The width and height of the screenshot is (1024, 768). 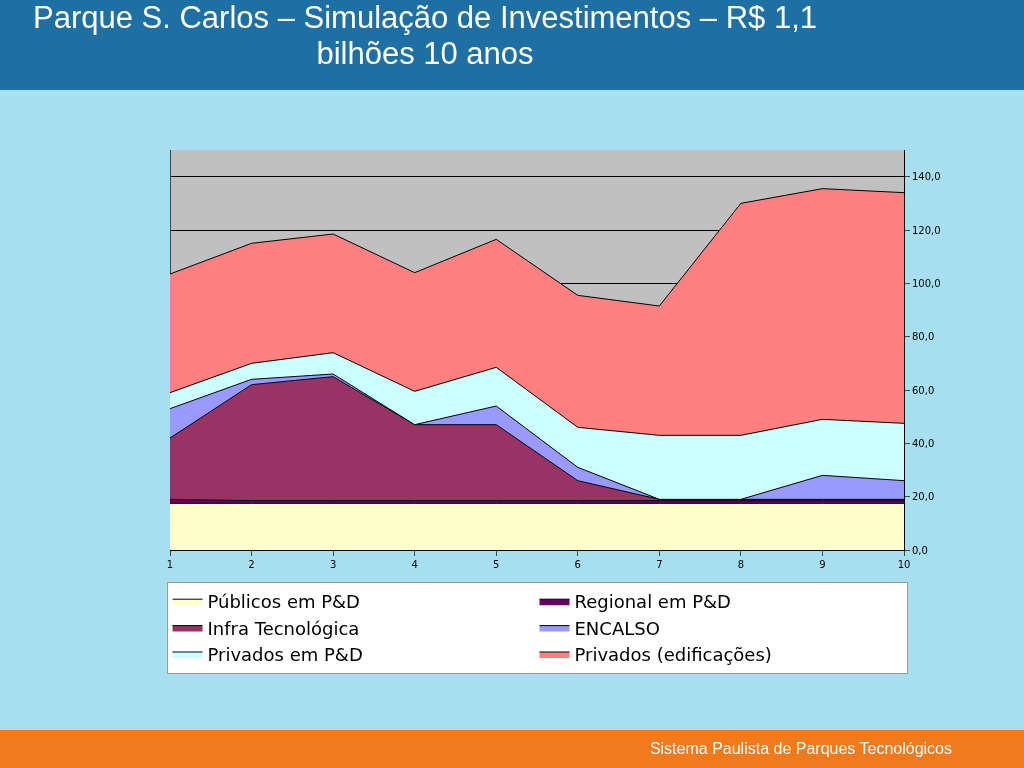 What do you see at coordinates (926, 230) in the screenshot?
I see `y-tick-label: 120,0` at bounding box center [926, 230].